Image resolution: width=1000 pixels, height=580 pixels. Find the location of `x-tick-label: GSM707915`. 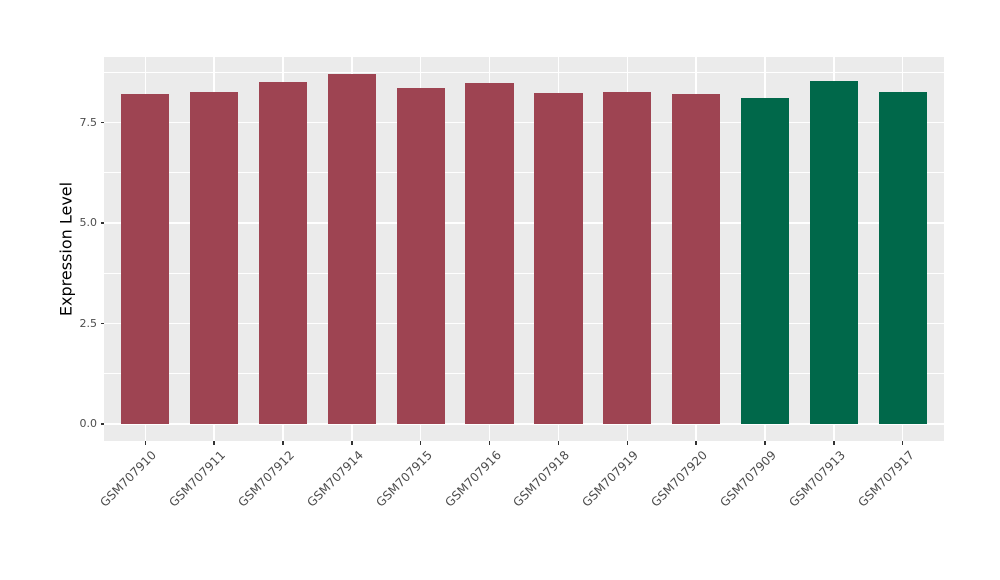

x-tick-label: GSM707915 is located at coordinates (404, 479).